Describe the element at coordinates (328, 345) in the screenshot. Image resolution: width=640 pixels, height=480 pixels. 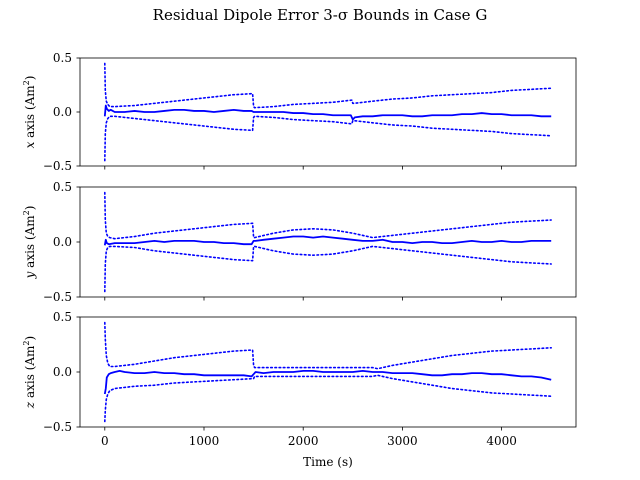
I see `series-z-upper-bound` at that location.